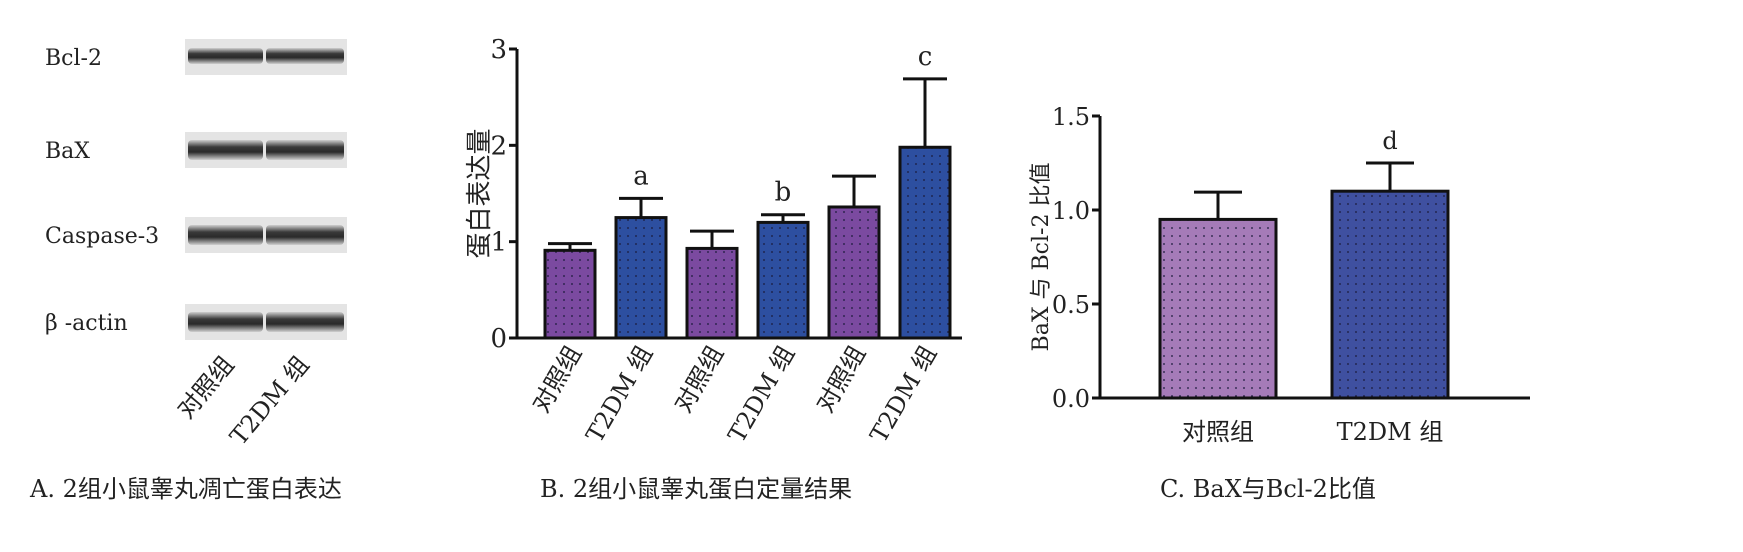 The height and width of the screenshot is (552, 1743). Describe the element at coordinates (1268, 489) in the screenshot. I see `caption-c: C. BaX与Bcl-2比值` at that location.